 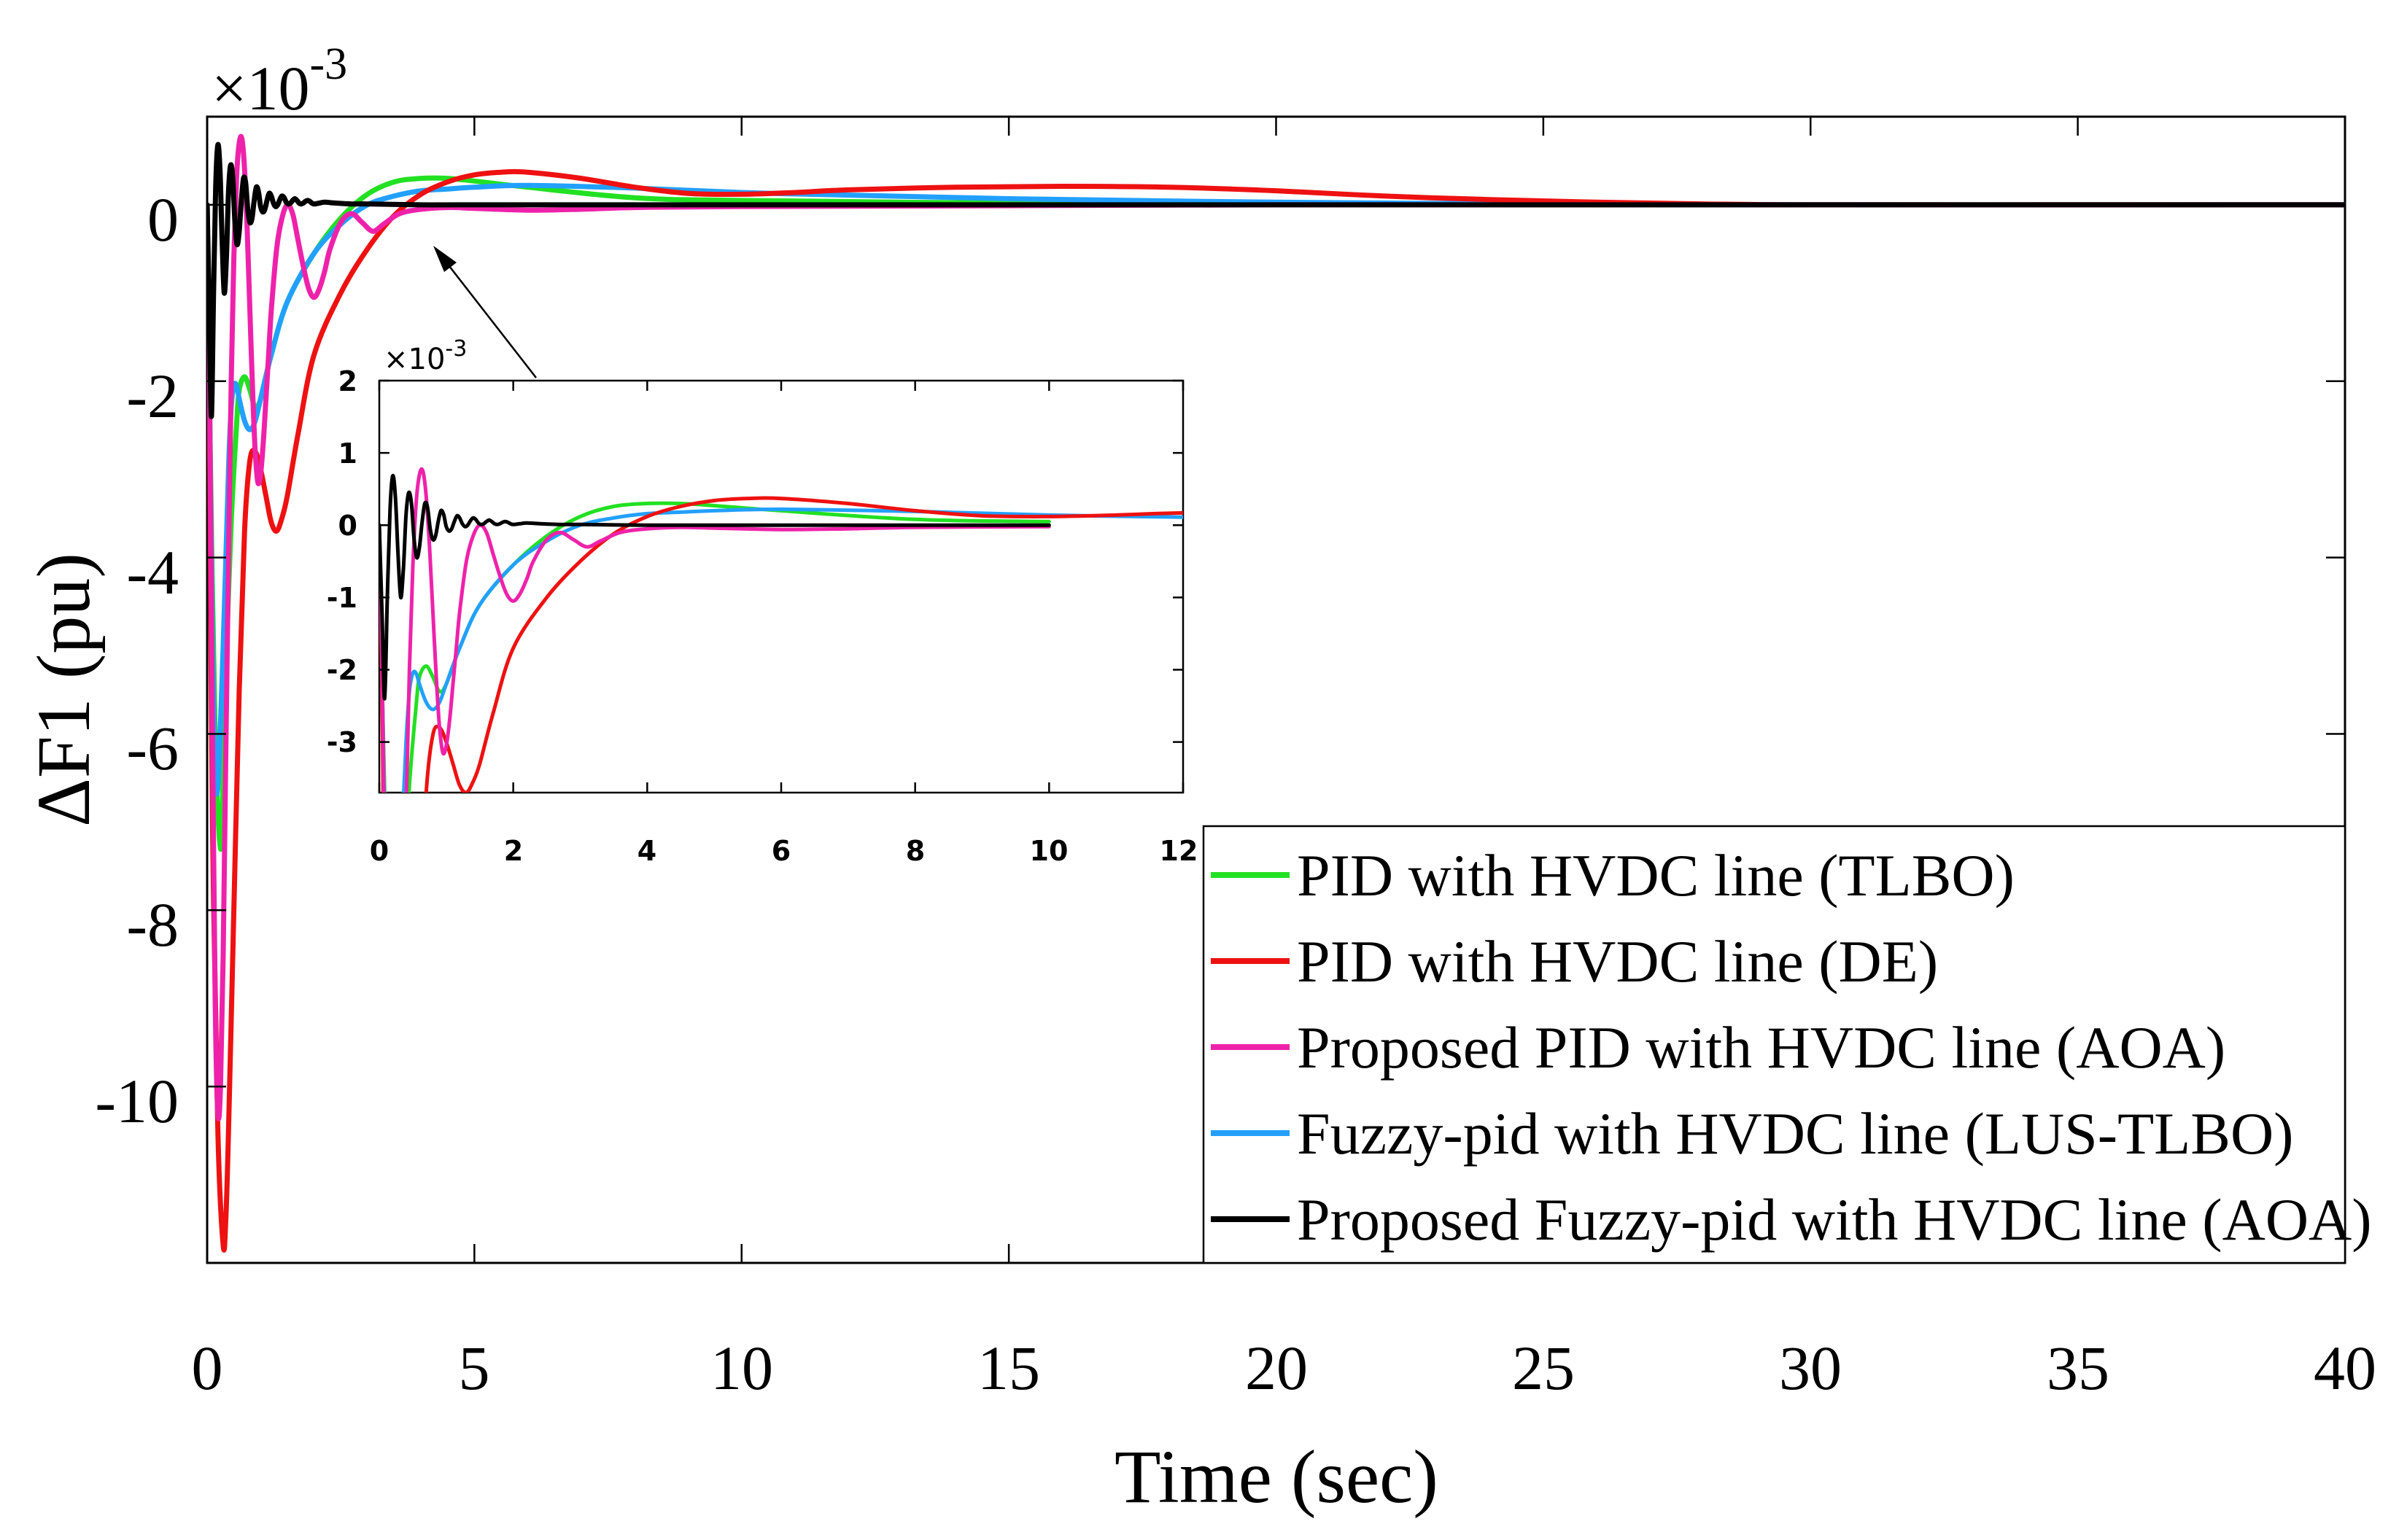 I want to click on main-x-tick-label: 0, so click(x=207, y=1368).